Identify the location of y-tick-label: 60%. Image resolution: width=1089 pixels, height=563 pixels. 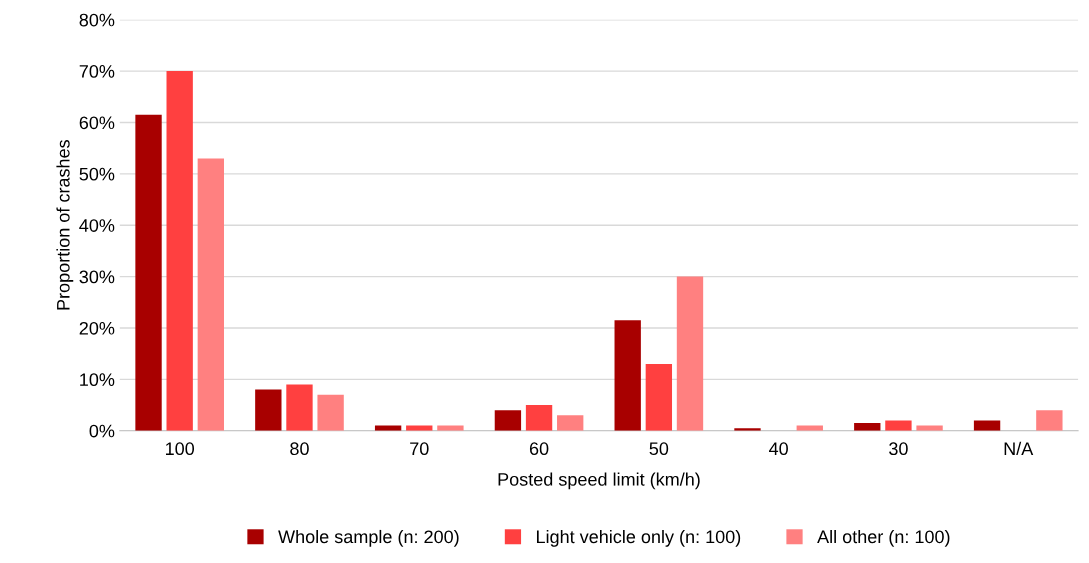
(97, 123).